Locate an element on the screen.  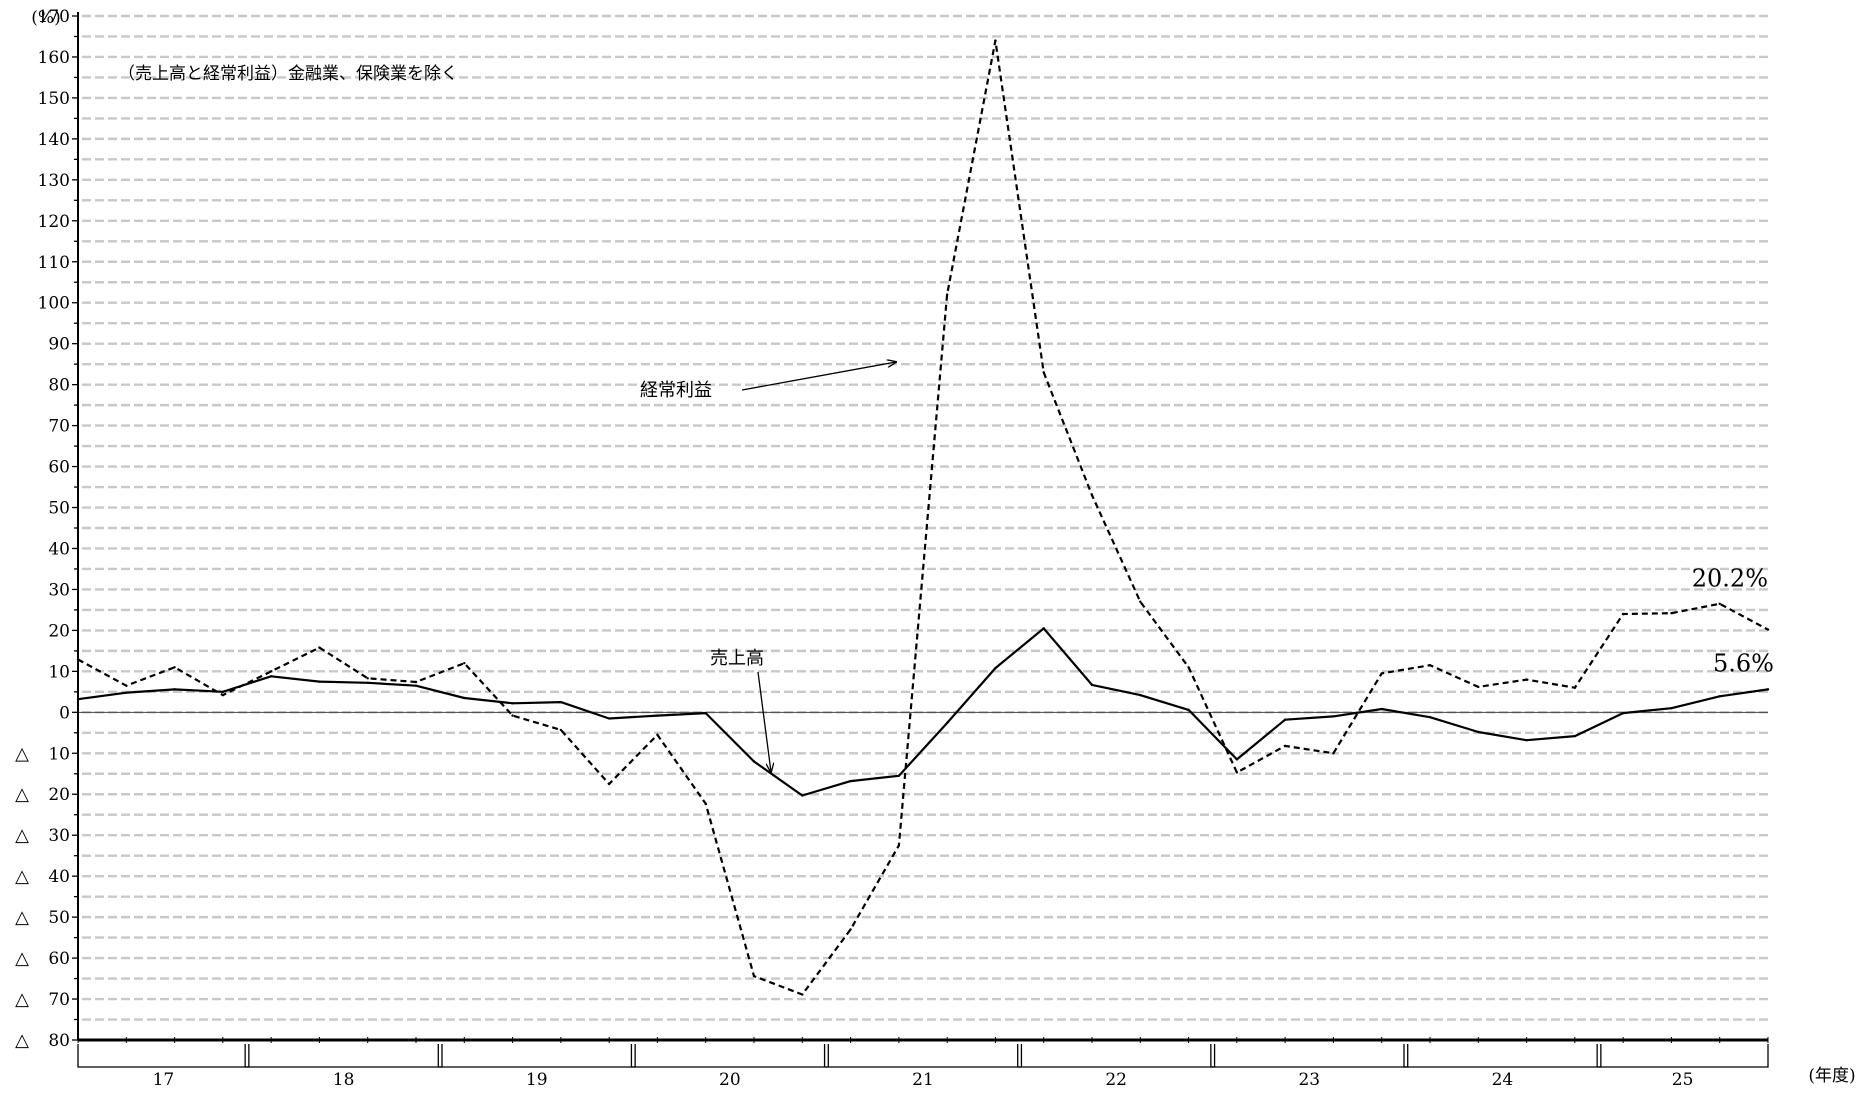
x-year-label: 19 is located at coordinates (537, 1080).